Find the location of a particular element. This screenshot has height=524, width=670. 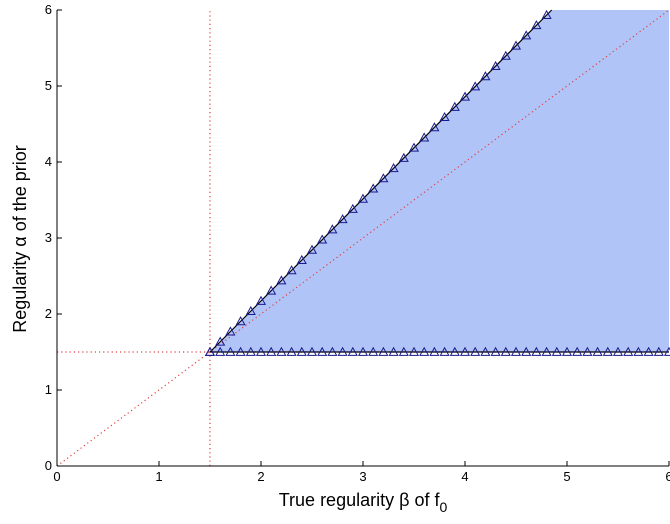

y-tick-label: 1 is located at coordinates (48, 389).